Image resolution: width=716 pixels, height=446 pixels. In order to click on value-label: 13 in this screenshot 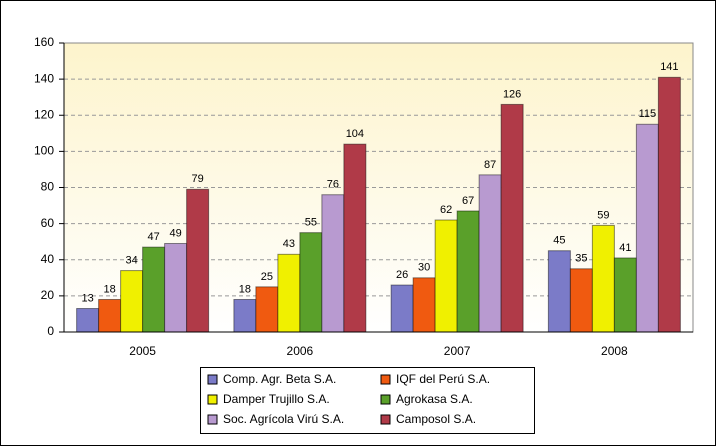, I will do `click(88, 298)`.